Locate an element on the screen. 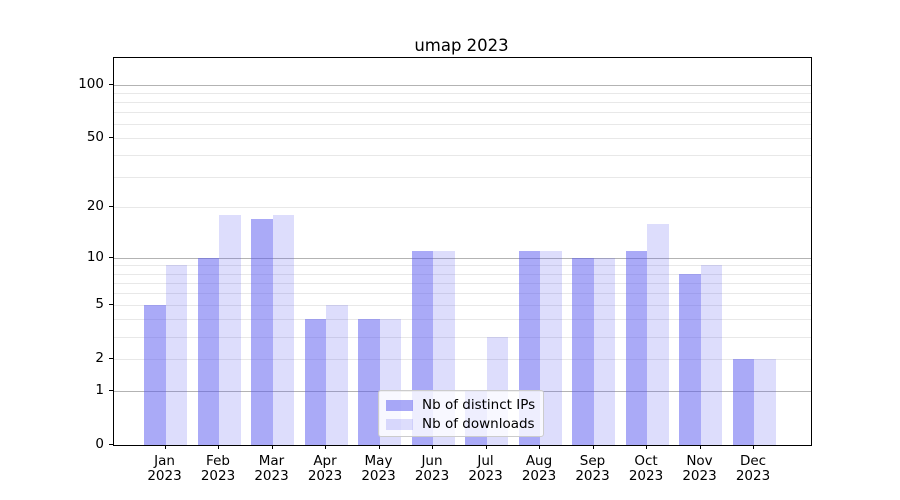 The image size is (900, 500). x-tick-label: Aug 2023 is located at coordinates (539, 468).